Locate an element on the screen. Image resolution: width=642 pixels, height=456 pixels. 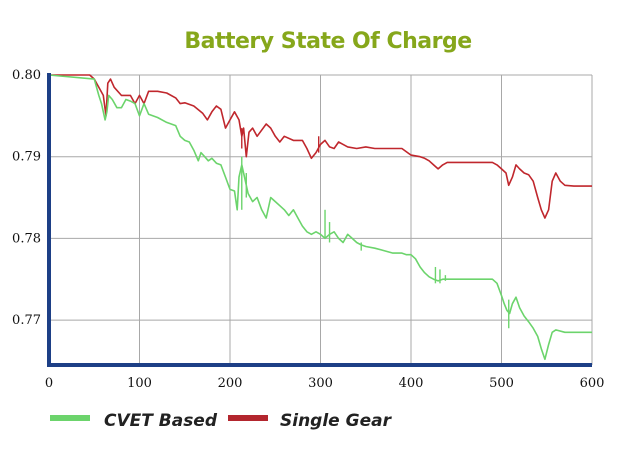
legend-label-single-gear: Single Gear is located at coordinates (336, 421).